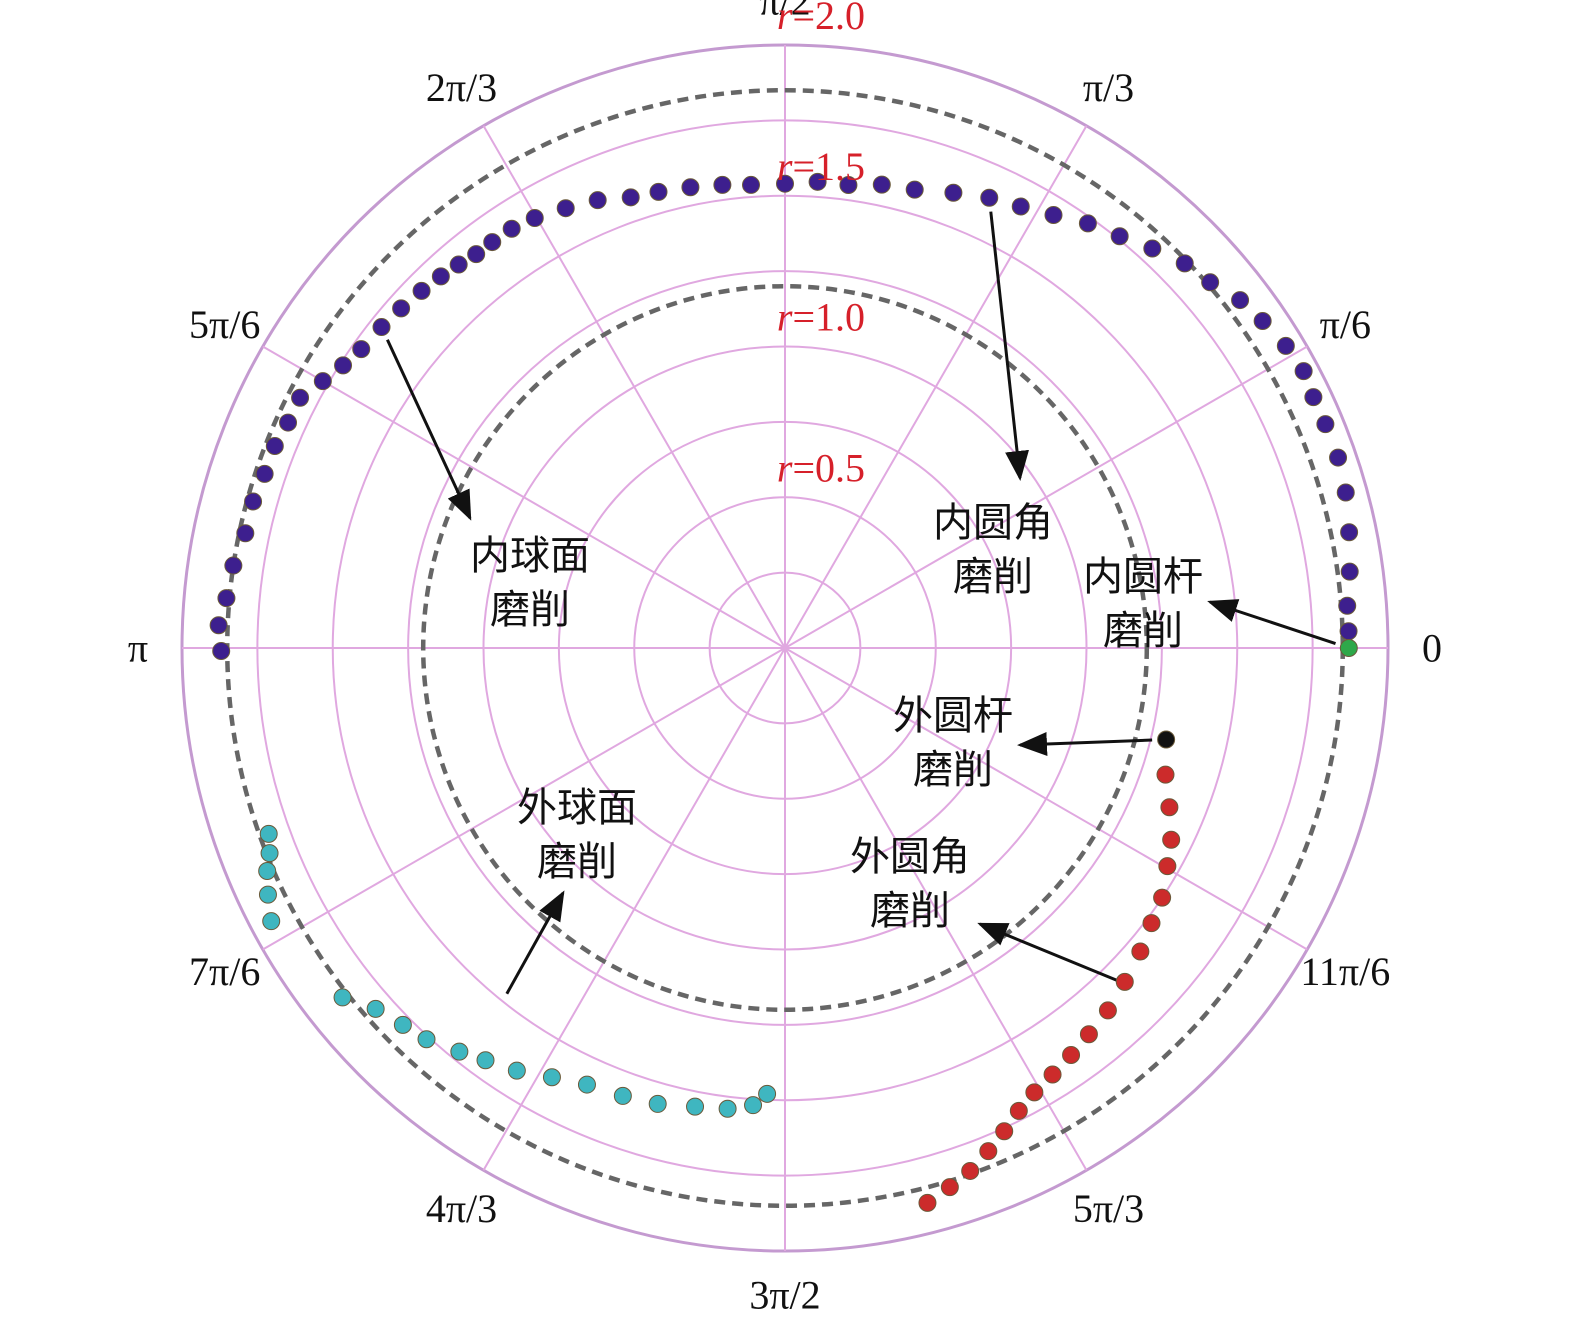 The height and width of the screenshot is (1319, 1575). I want to click on angular-tick-label: π/3, so click(1108, 87).